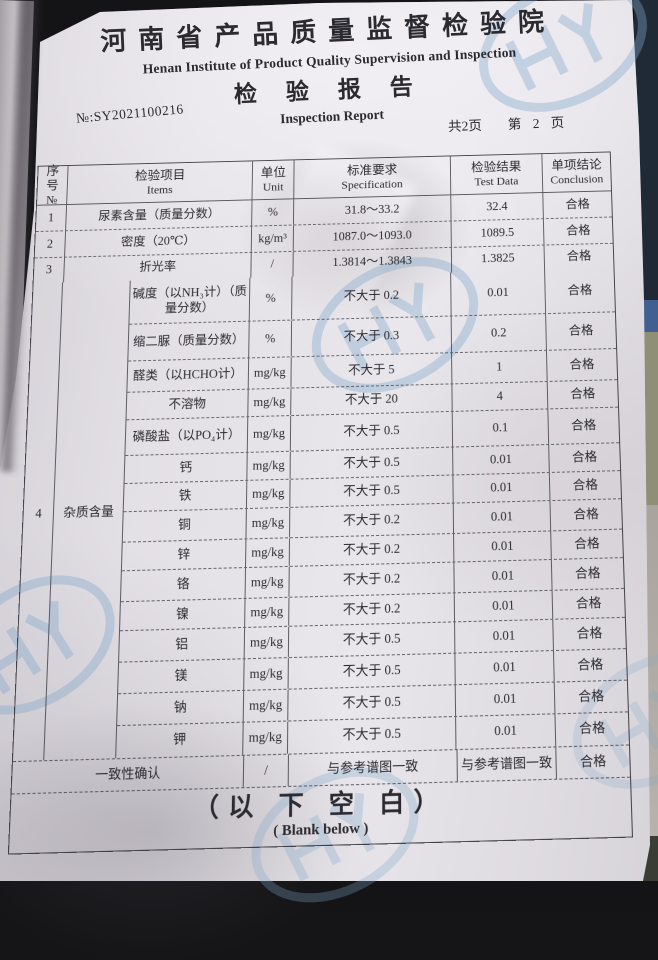 The image size is (658, 960). What do you see at coordinates (499, 333) in the screenshot?
I see `cell-result: 0.2` at bounding box center [499, 333].